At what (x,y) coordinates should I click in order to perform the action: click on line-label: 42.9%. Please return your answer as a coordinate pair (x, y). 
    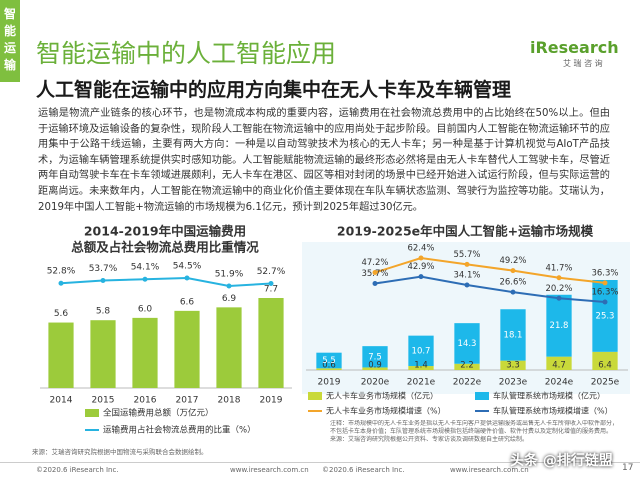
    Looking at the image, I should click on (420, 267).